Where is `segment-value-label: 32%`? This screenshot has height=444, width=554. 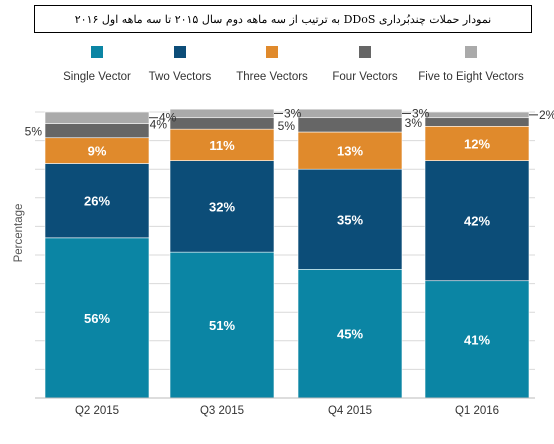 segment-value-label: 32% is located at coordinates (222, 206).